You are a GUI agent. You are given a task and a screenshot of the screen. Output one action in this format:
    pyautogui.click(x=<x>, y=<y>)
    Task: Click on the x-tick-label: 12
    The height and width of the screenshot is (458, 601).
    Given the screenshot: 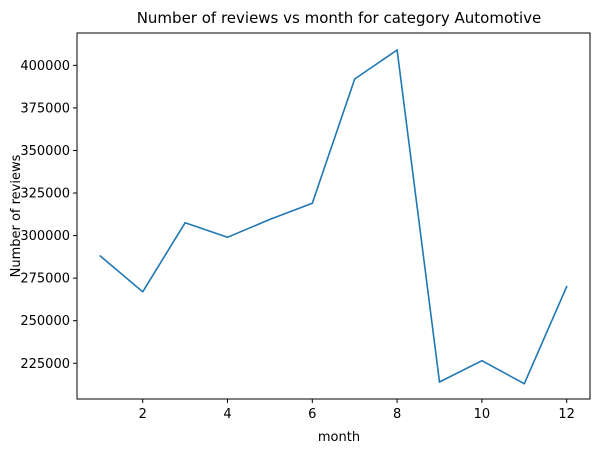 What is the action you would take?
    pyautogui.click(x=566, y=414)
    